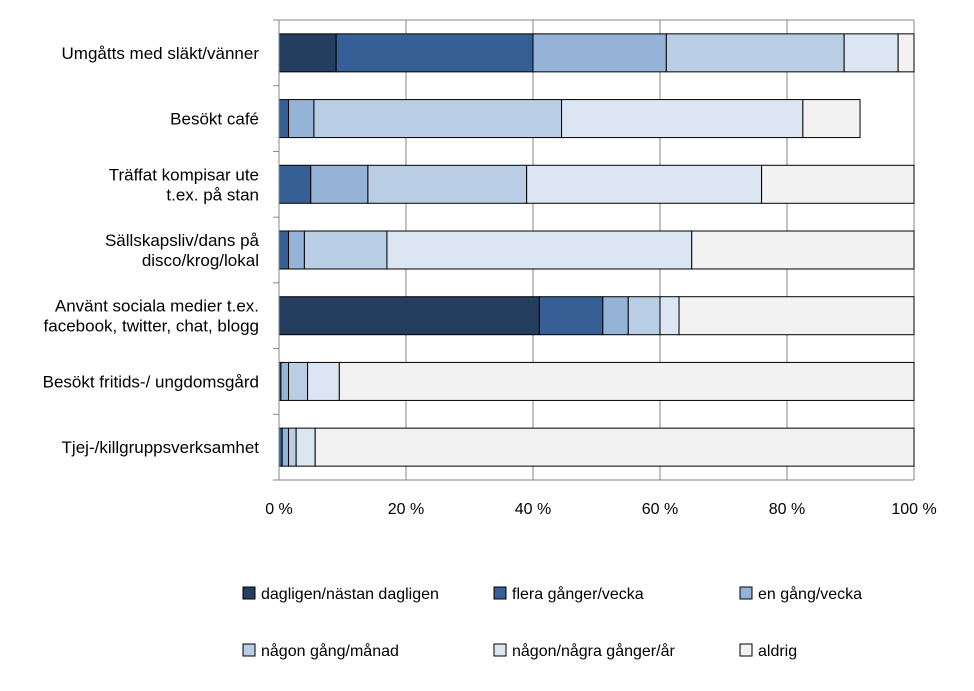  What do you see at coordinates (157, 306) in the screenshot?
I see `category-label: Använt sociala medier t.ex.` at bounding box center [157, 306].